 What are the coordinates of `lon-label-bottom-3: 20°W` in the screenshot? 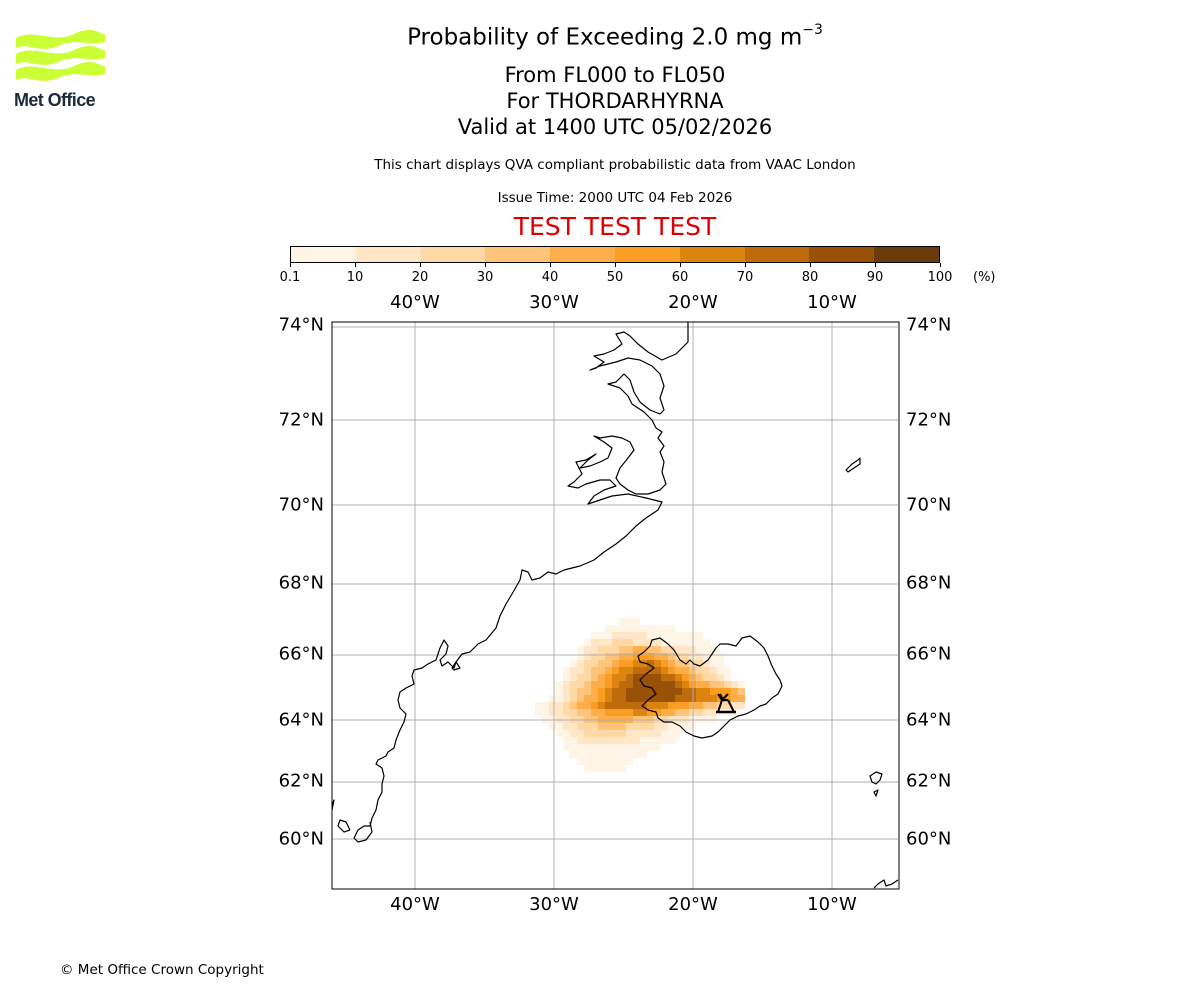 It's located at (693, 904).